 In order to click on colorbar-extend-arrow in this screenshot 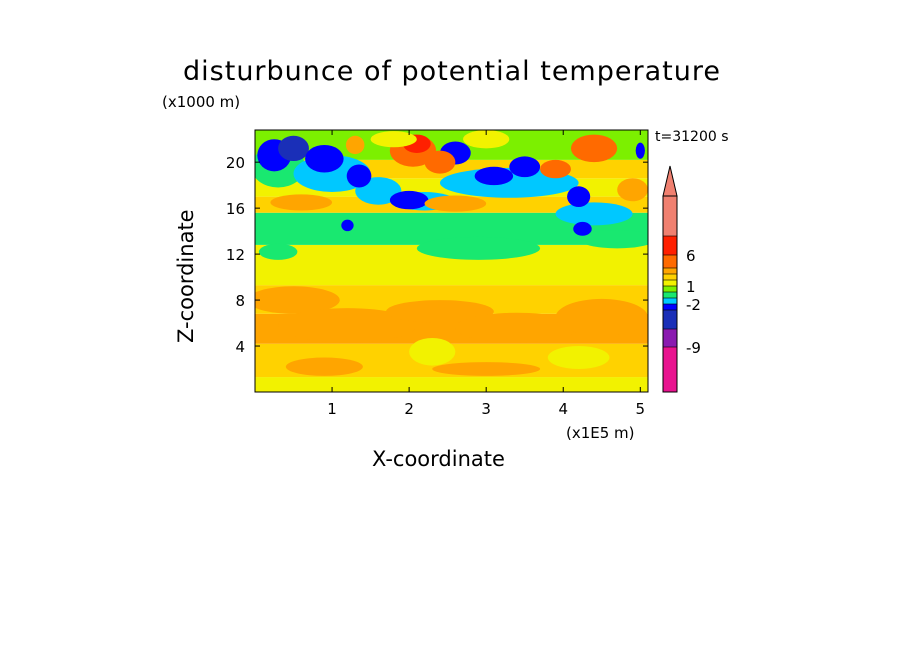, I will do `click(670, 181)`.